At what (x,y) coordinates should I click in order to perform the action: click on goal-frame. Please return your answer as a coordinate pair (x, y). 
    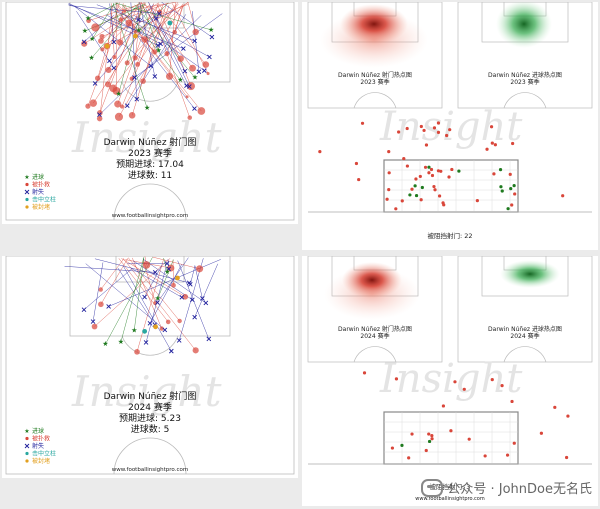
    Looking at the image, I should click on (451, 186).